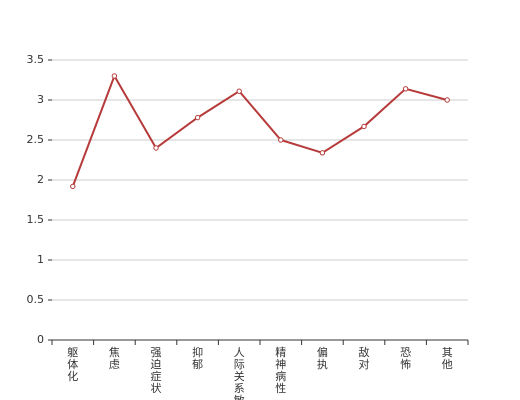 The image size is (520, 400). I want to click on label-char: 精, so click(280, 352).